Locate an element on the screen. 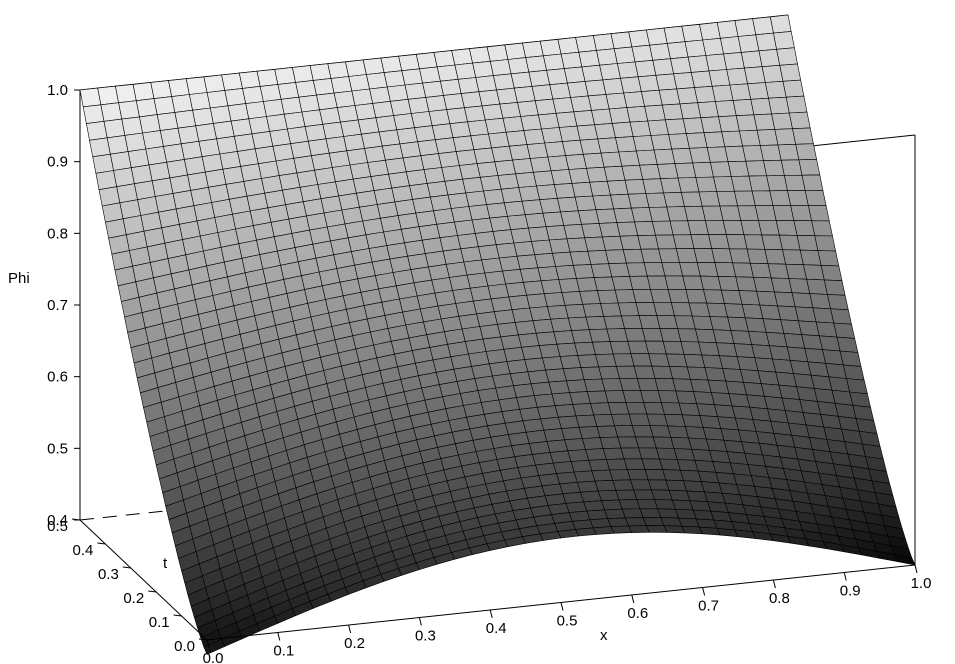  phi-tick-label: 0.9 is located at coordinates (57, 162).